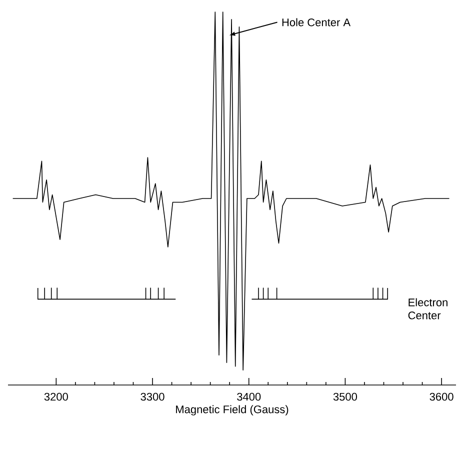 The width and height of the screenshot is (458, 453). What do you see at coordinates (442, 396) in the screenshot?
I see `x-tick-label: 3600` at bounding box center [442, 396].